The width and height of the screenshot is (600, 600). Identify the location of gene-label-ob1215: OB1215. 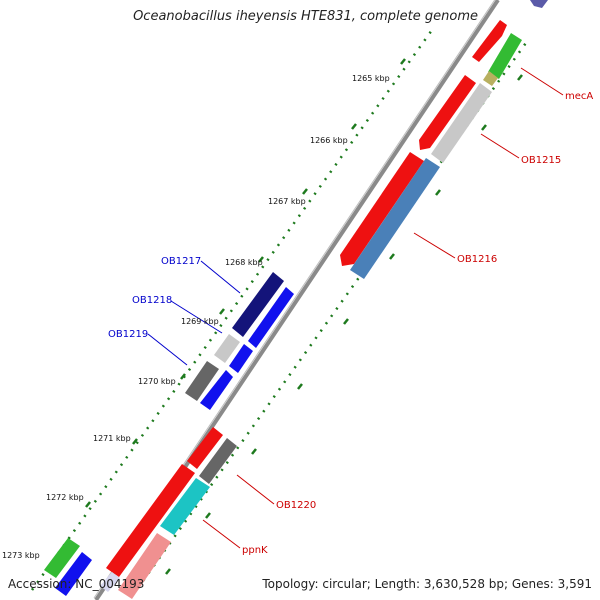
(541, 160).